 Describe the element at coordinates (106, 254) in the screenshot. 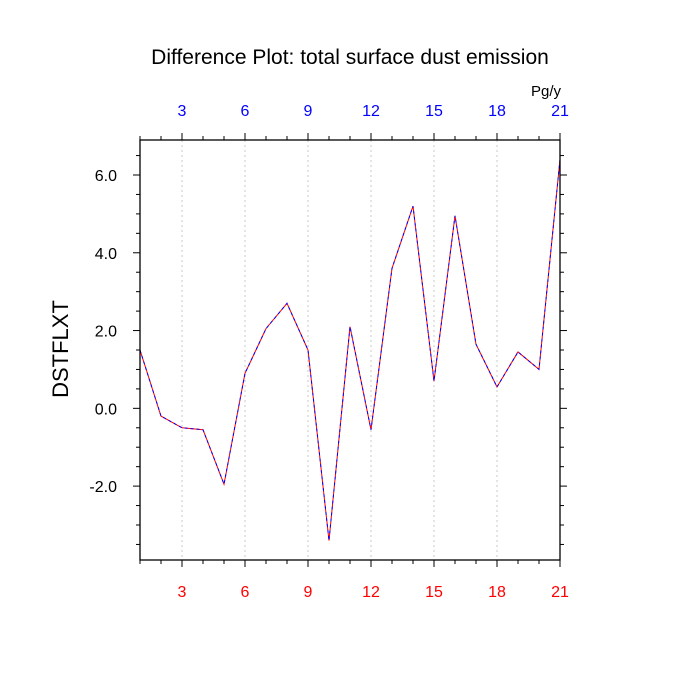

I see `y-tick-label: 4.0` at that location.